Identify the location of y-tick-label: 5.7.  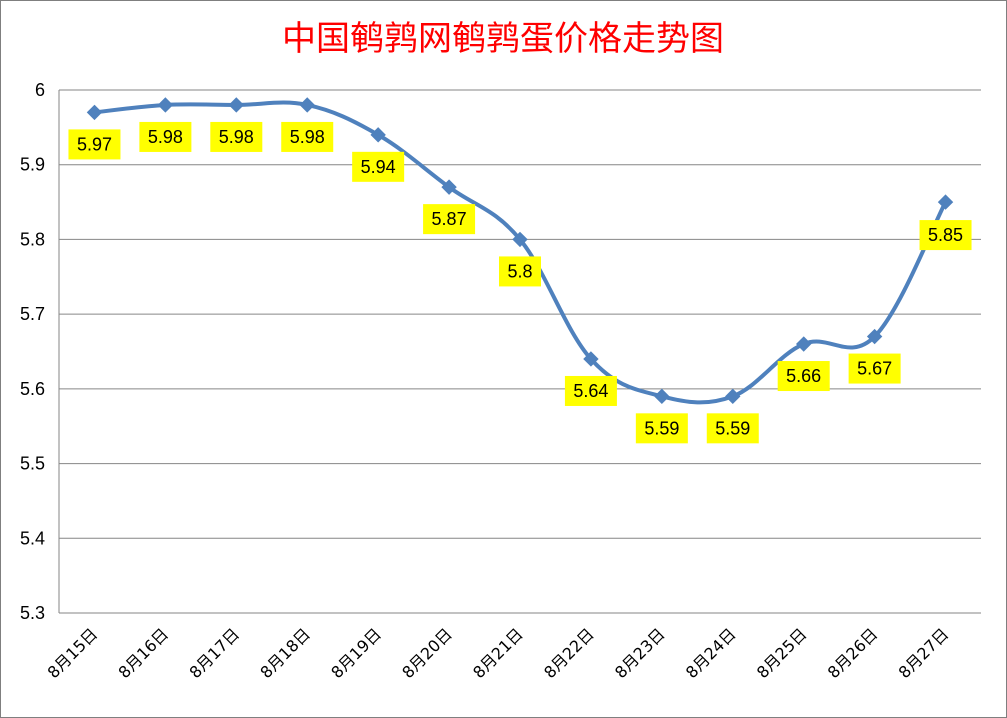
(32, 314).